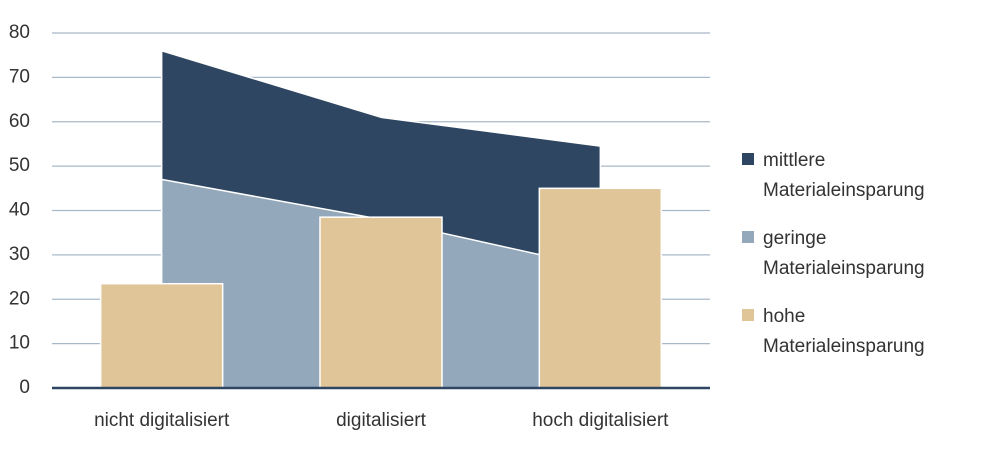  Describe the element at coordinates (19, 210) in the screenshot. I see `y-tick-label: 40` at that location.